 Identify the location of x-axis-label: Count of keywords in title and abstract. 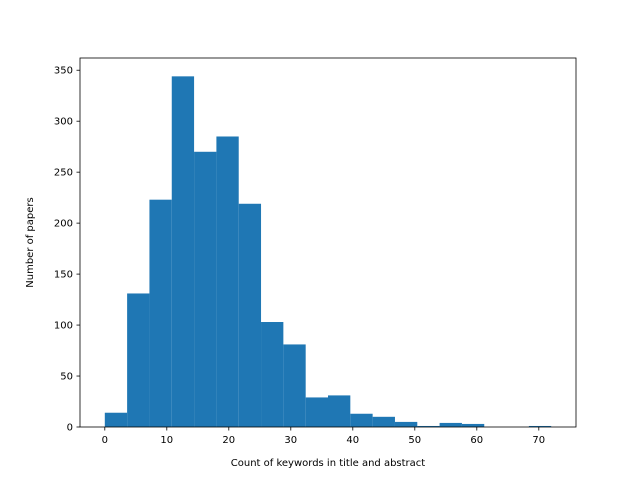
(328, 463).